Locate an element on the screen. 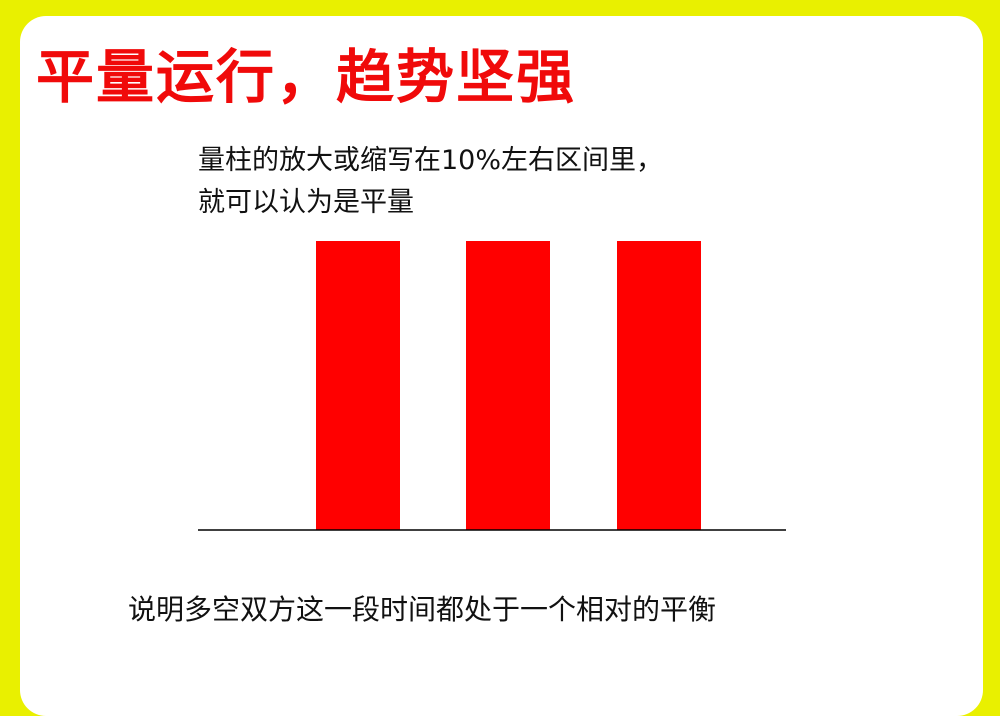 This screenshot has height=716, width=1000. description-line-2: 就可以认为是平量 is located at coordinates (306, 202).